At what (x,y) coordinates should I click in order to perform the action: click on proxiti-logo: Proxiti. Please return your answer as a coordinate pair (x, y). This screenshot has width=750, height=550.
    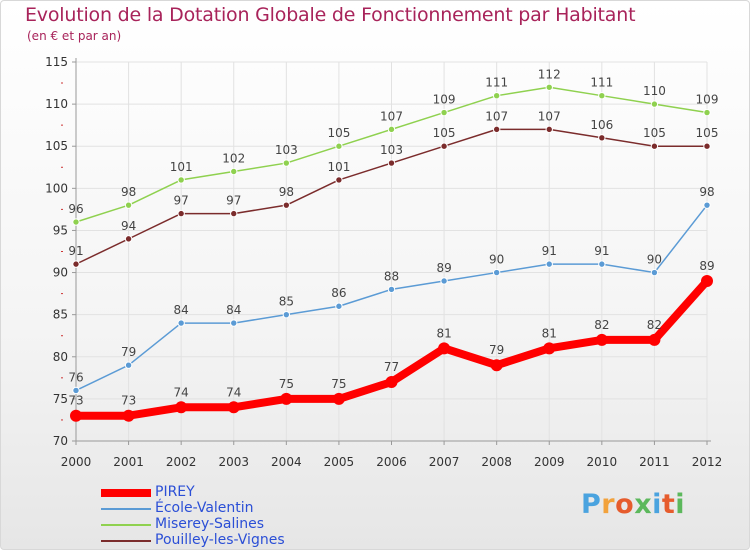
    Looking at the image, I should click on (633, 504).